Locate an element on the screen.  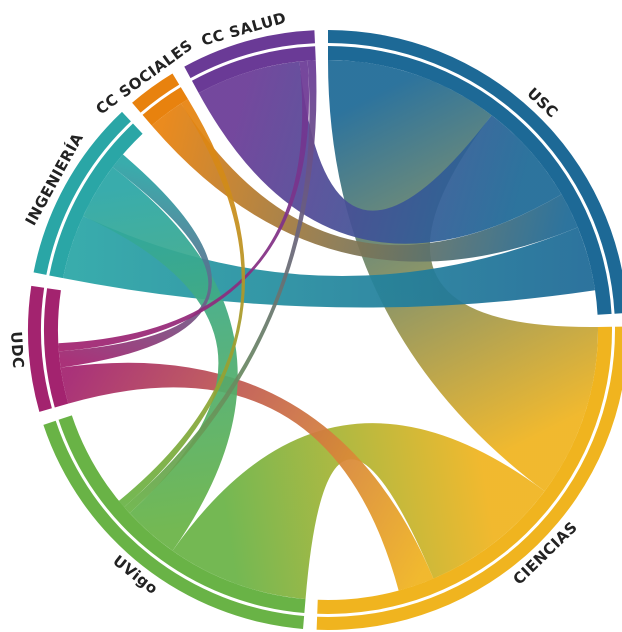
group-inner-arc-cc-salud is located at coordinates (253, 70).